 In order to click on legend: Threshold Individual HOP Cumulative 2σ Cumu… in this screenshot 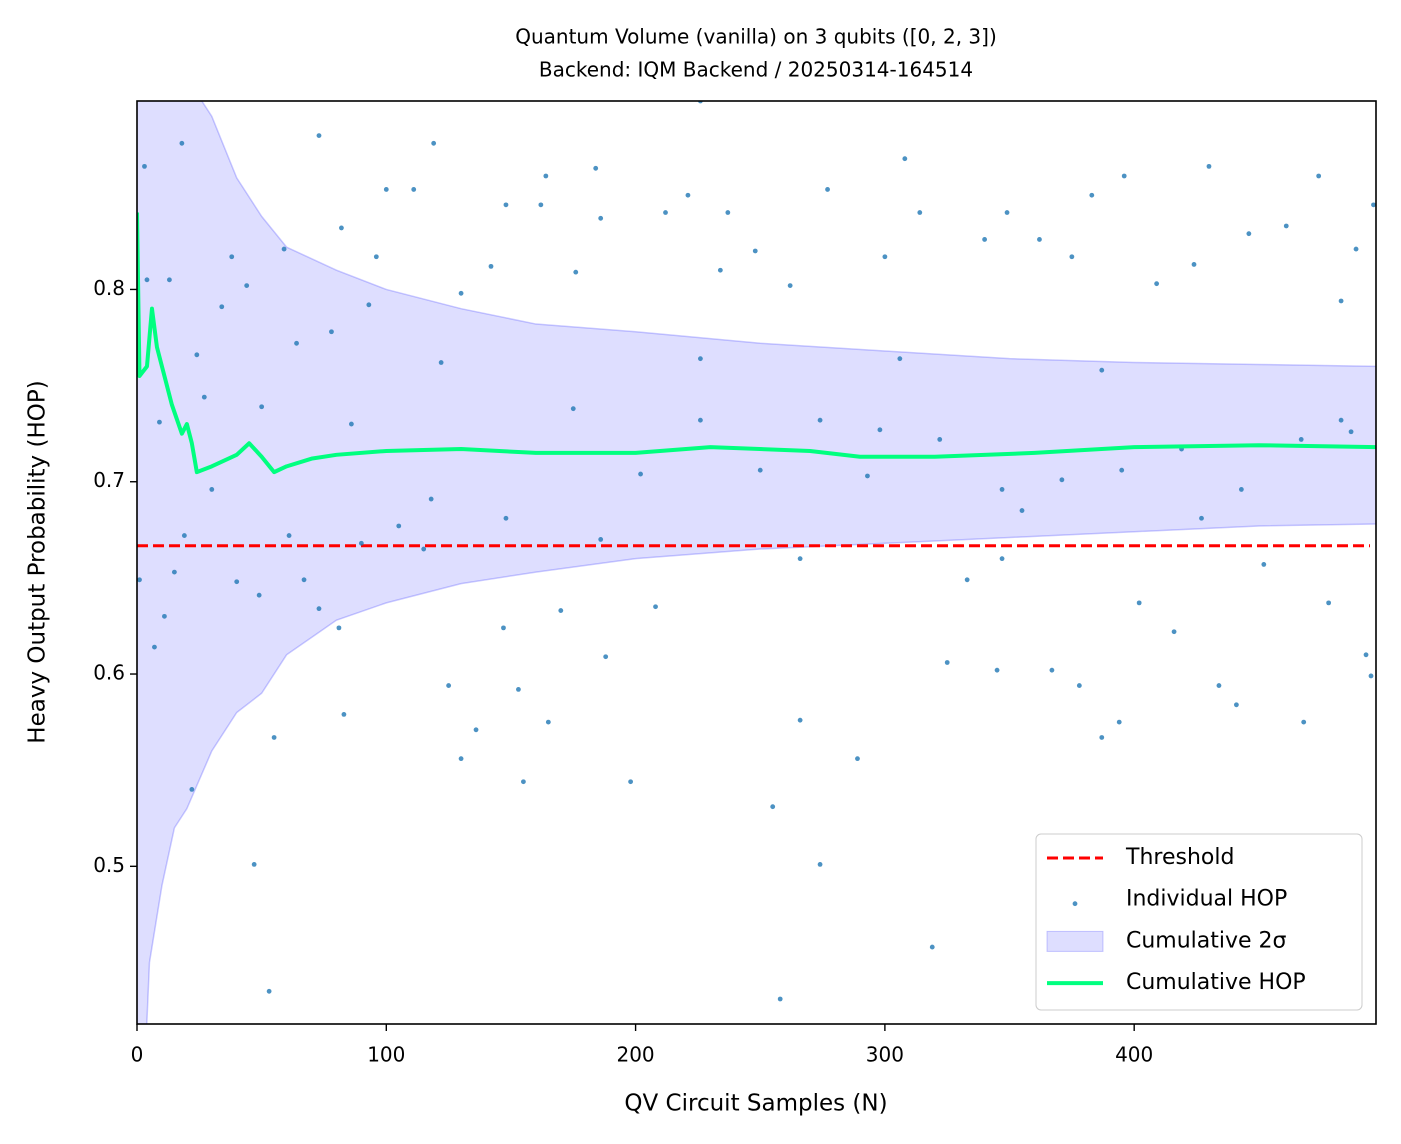, I will do `click(1199, 922)`.